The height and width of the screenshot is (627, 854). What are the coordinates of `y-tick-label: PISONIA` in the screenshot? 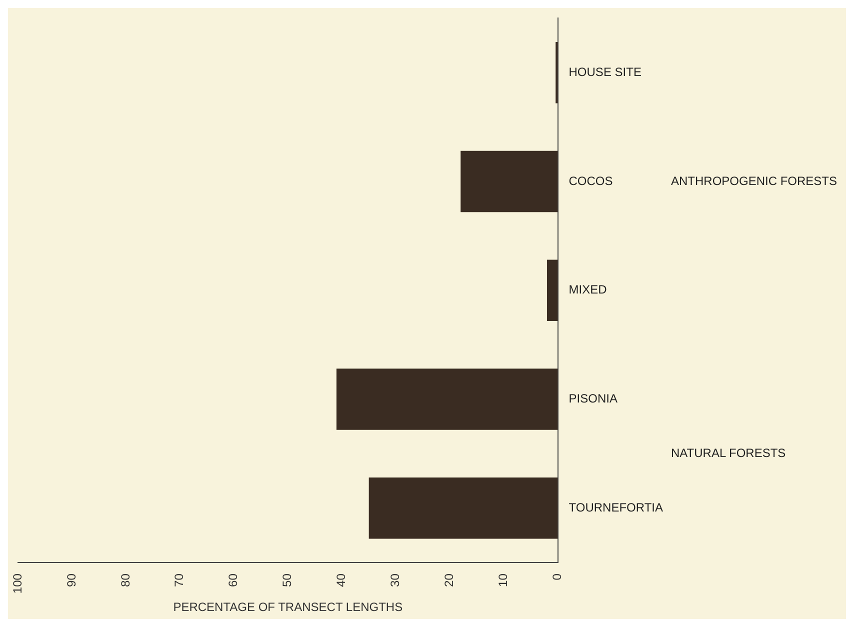 It's located at (593, 399).